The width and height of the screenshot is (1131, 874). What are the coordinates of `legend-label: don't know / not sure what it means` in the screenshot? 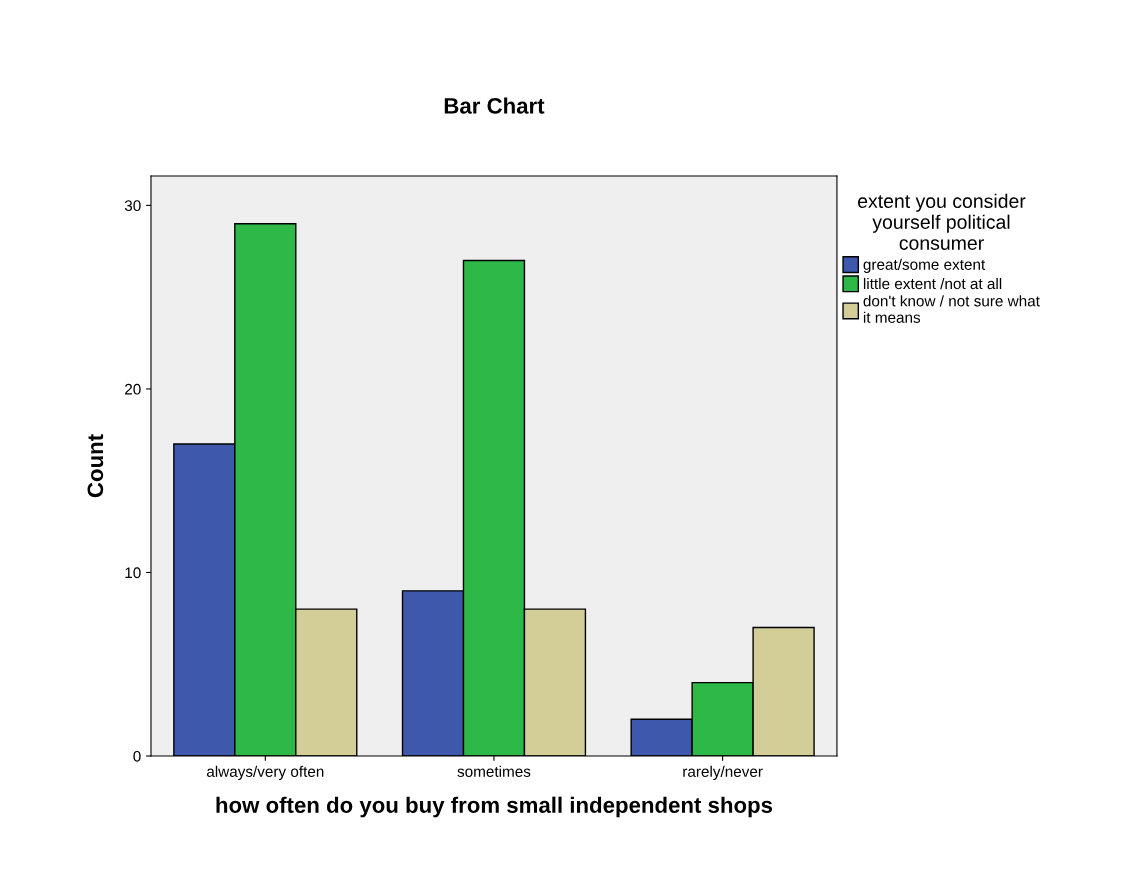 It's located at (951, 309).